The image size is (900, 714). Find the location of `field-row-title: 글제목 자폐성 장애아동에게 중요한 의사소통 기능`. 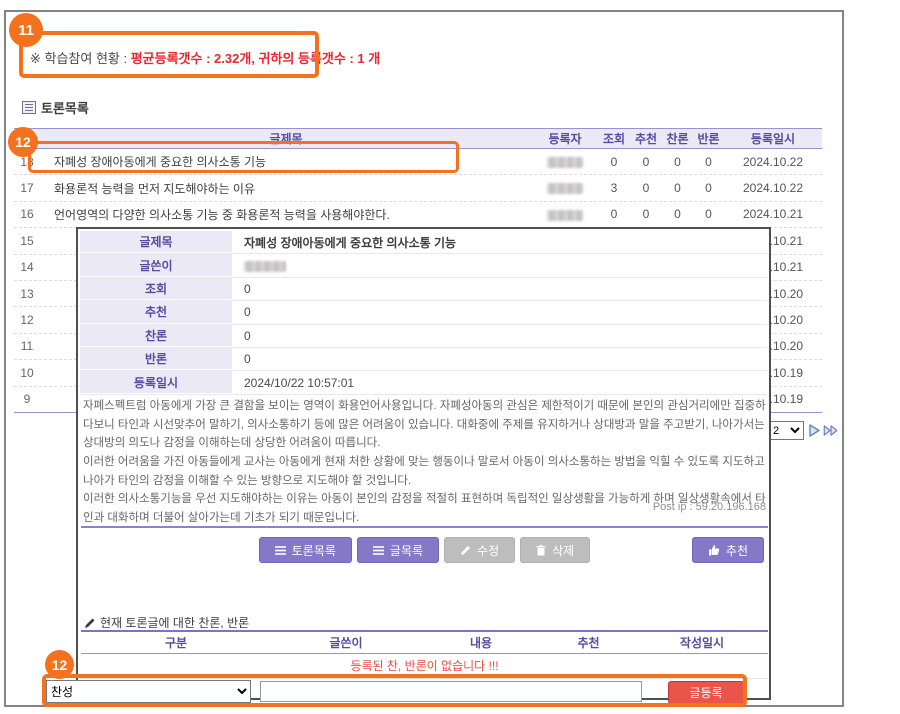

field-row-title: 글제목 자폐성 장애아동에게 중요한 의사소통 기능 is located at coordinates (423, 243).